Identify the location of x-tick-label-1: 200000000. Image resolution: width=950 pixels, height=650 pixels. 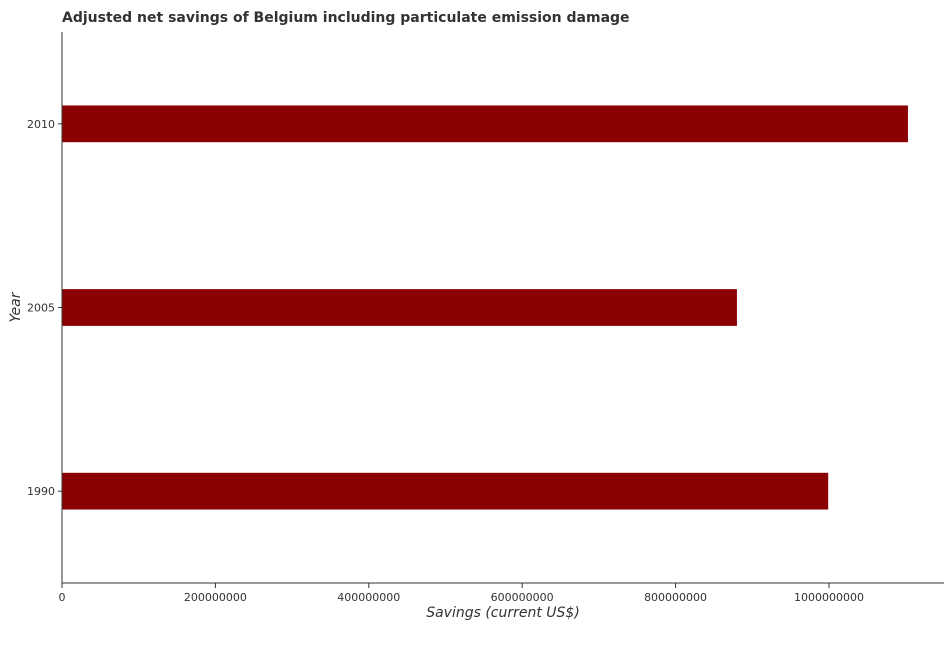
(215, 597).